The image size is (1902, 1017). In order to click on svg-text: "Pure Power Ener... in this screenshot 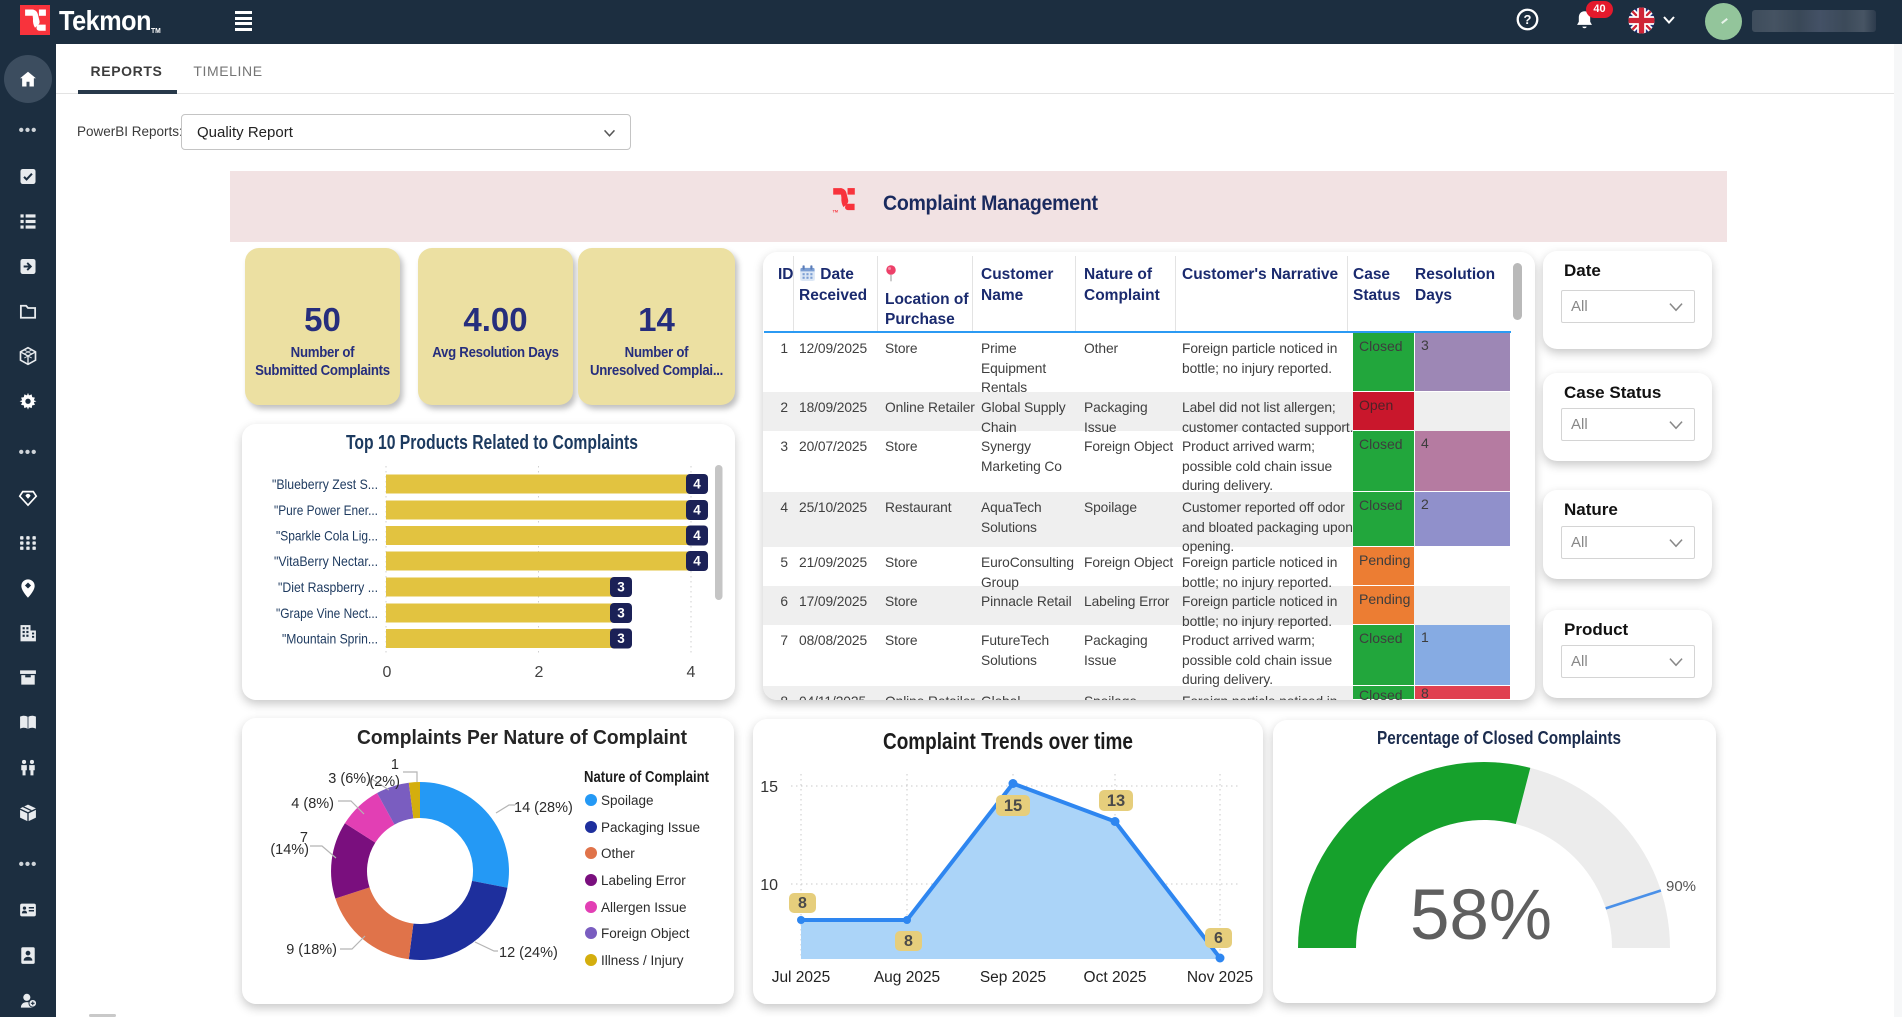, I will do `click(326, 510)`.